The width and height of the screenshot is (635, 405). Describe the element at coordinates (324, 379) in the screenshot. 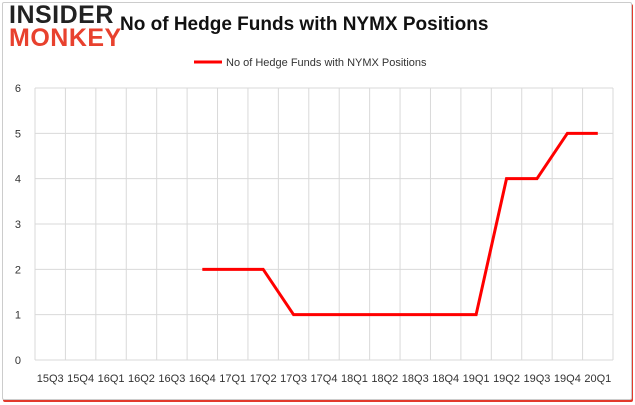

I see `x-tick-label: 17Q4` at that location.